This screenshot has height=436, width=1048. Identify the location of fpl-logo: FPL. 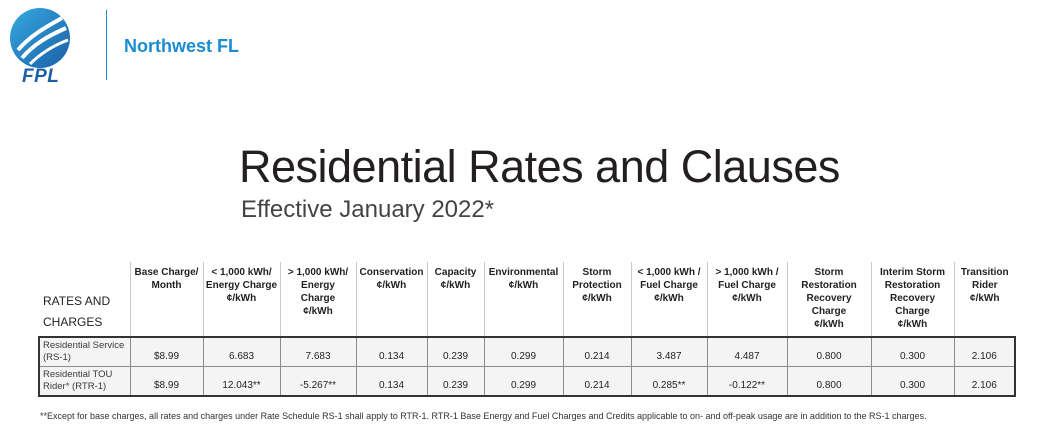
(47, 46).